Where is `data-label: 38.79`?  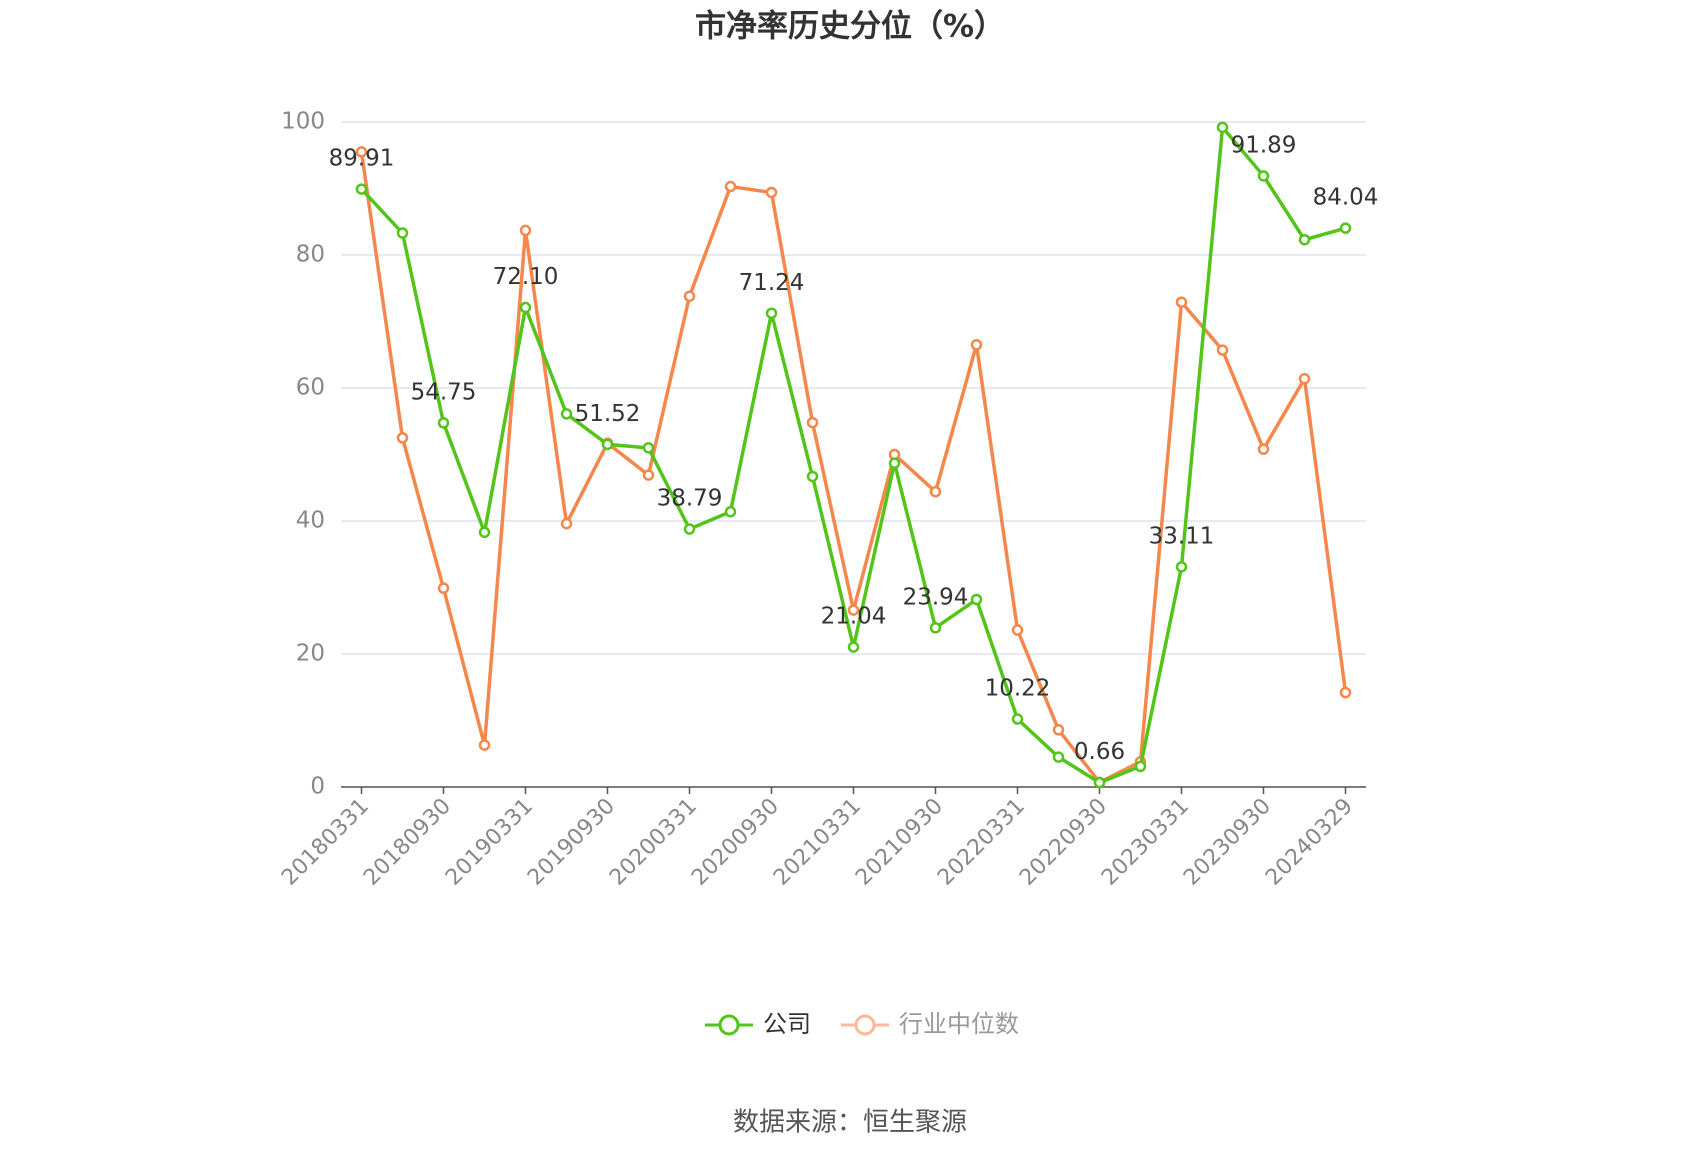 data-label: 38.79 is located at coordinates (690, 499).